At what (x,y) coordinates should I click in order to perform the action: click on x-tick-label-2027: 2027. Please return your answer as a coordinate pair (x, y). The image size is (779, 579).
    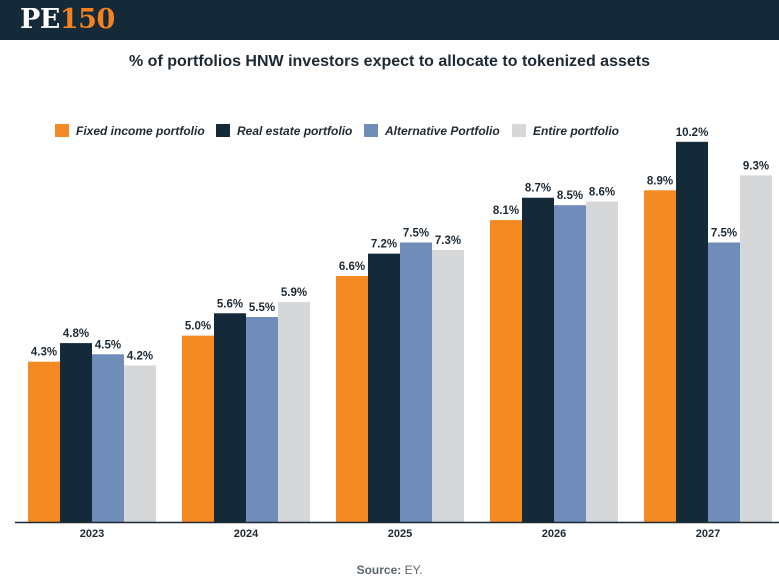
    Looking at the image, I should click on (708, 534).